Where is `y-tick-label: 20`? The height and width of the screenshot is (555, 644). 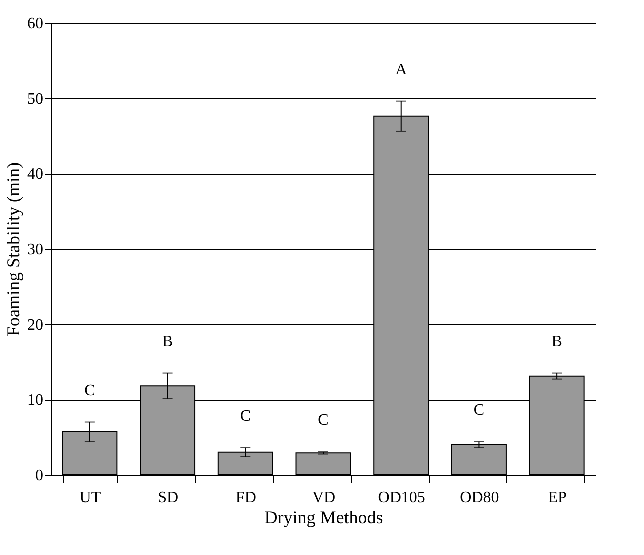
y-tick-label: 20 is located at coordinates (36, 325).